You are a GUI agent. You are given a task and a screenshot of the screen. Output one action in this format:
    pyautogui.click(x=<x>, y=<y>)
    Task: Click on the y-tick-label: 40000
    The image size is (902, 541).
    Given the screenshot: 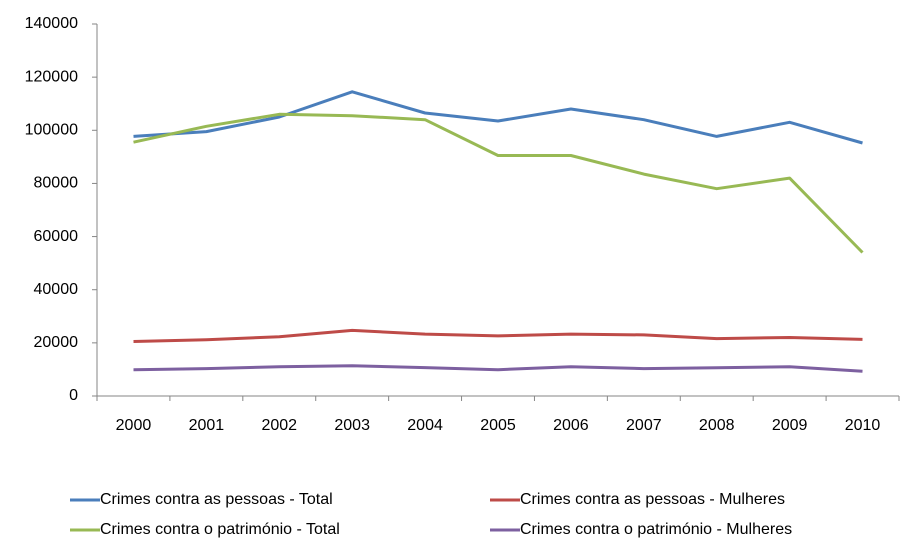 What is the action you would take?
    pyautogui.click(x=56, y=289)
    